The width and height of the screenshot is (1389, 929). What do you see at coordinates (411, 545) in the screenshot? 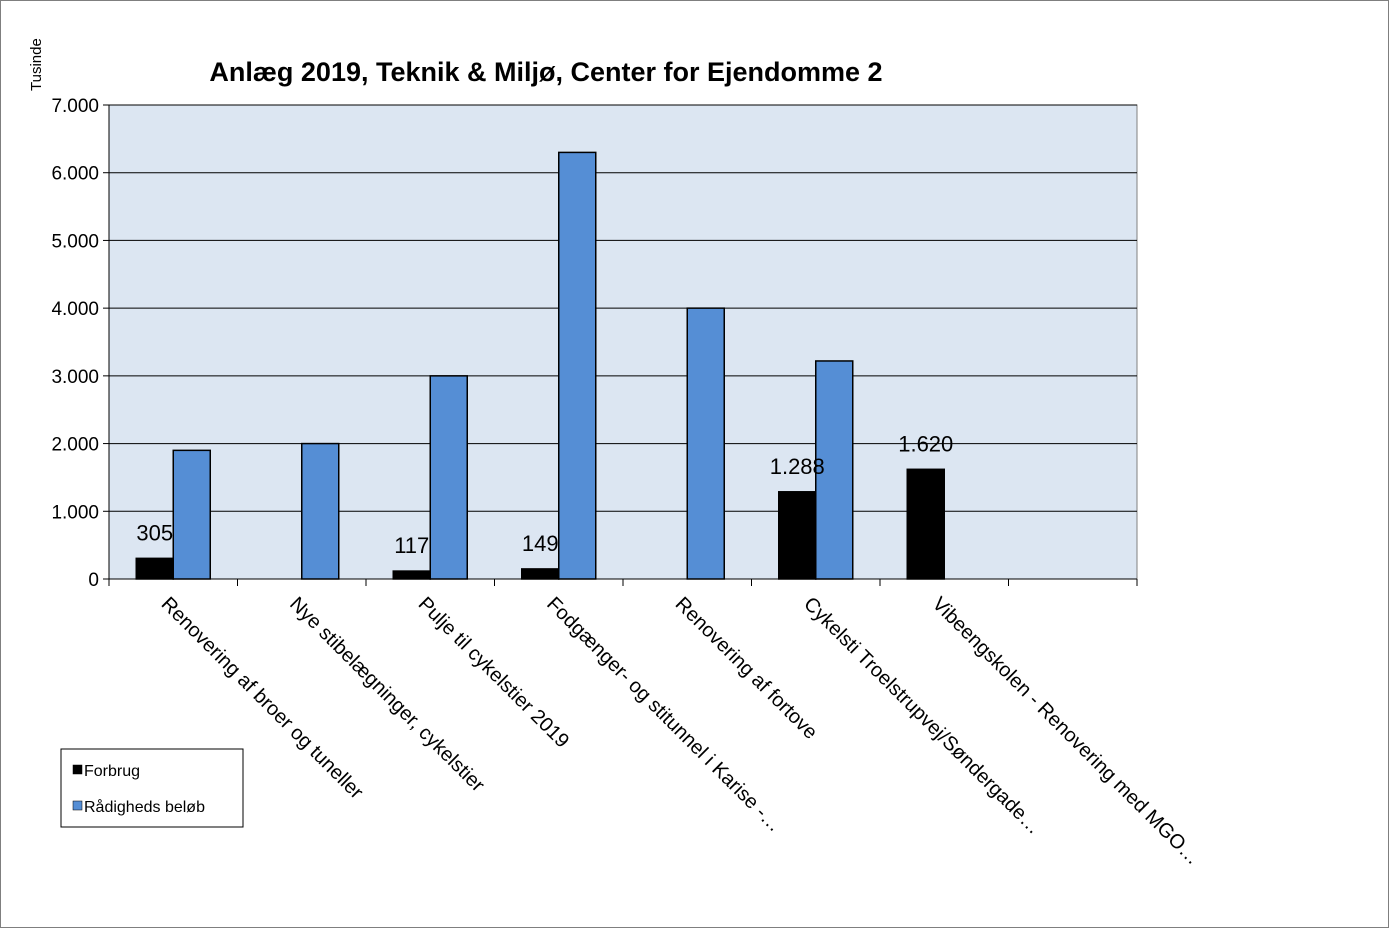
I see `data-label: 117` at bounding box center [411, 545].